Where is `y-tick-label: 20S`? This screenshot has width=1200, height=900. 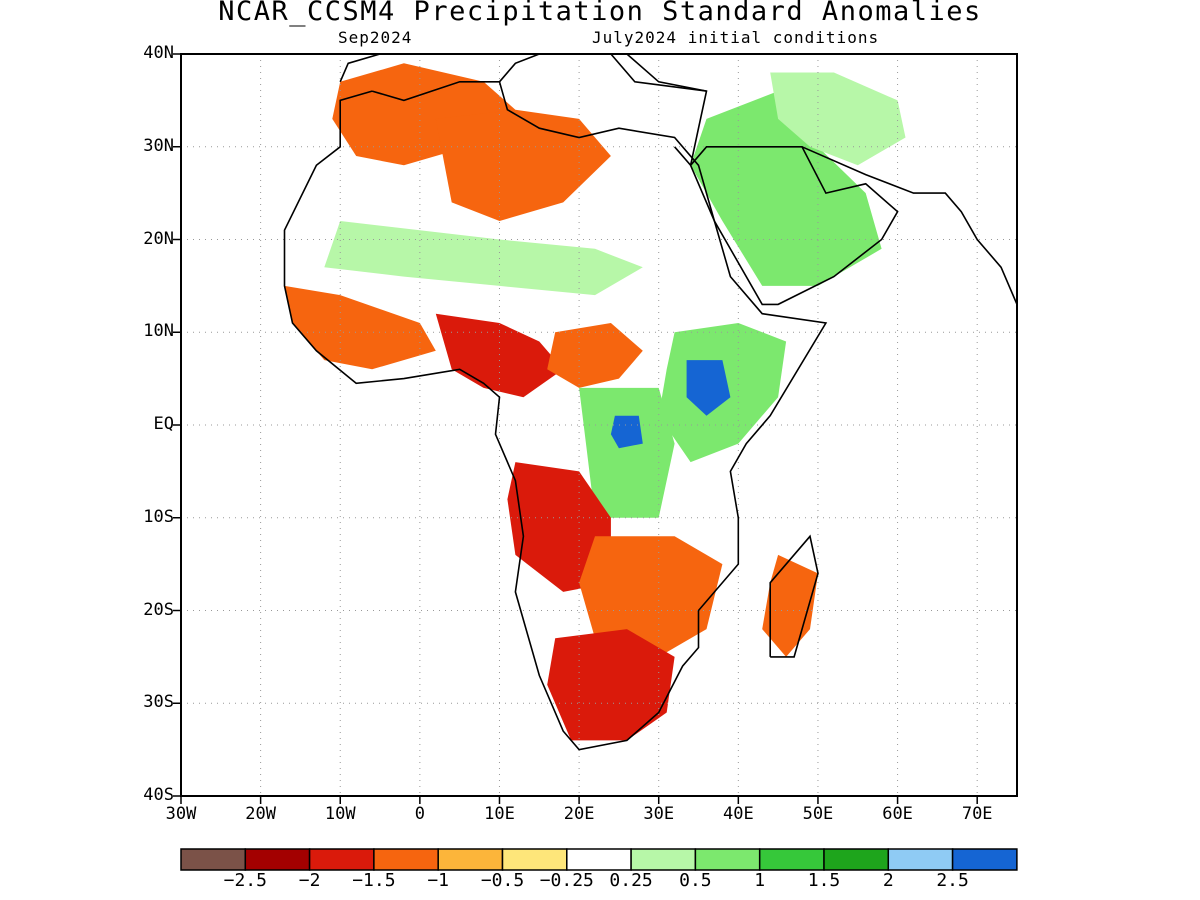
y-tick-label: 20S is located at coordinates (158, 609).